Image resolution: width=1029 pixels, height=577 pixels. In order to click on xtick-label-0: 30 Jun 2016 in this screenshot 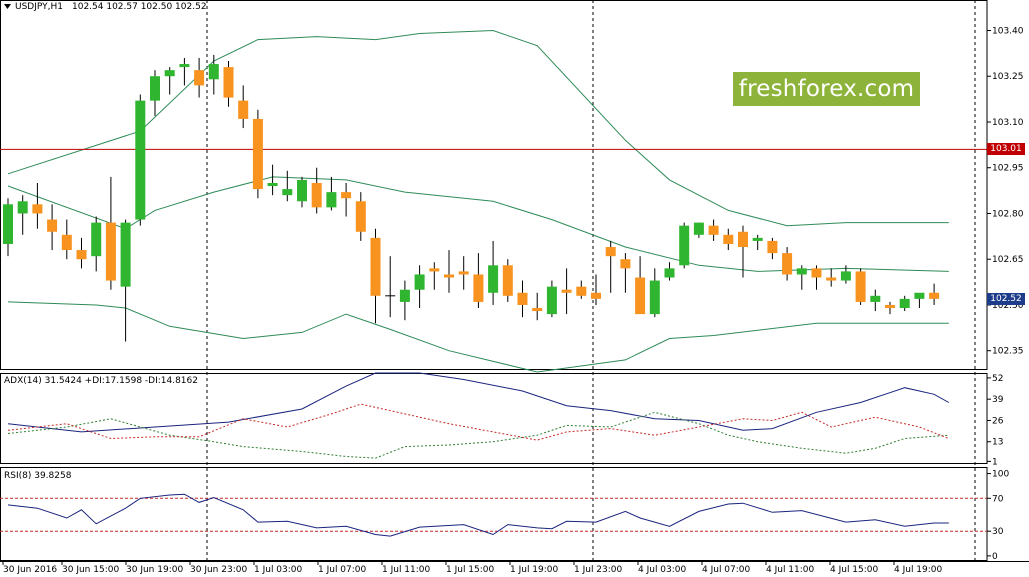, I will do `click(30, 570)`.